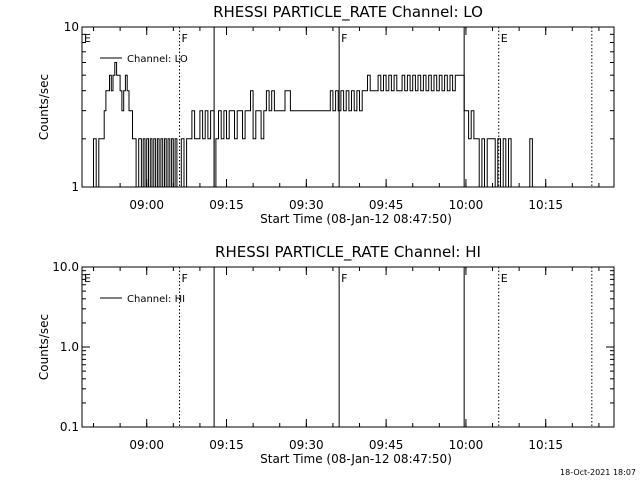 Image resolution: width=640 pixels, height=480 pixels. Describe the element at coordinates (348, 12) in the screenshot. I see `chart-title: RHESSI PARTICLE_RATE Channel: LO` at that location.